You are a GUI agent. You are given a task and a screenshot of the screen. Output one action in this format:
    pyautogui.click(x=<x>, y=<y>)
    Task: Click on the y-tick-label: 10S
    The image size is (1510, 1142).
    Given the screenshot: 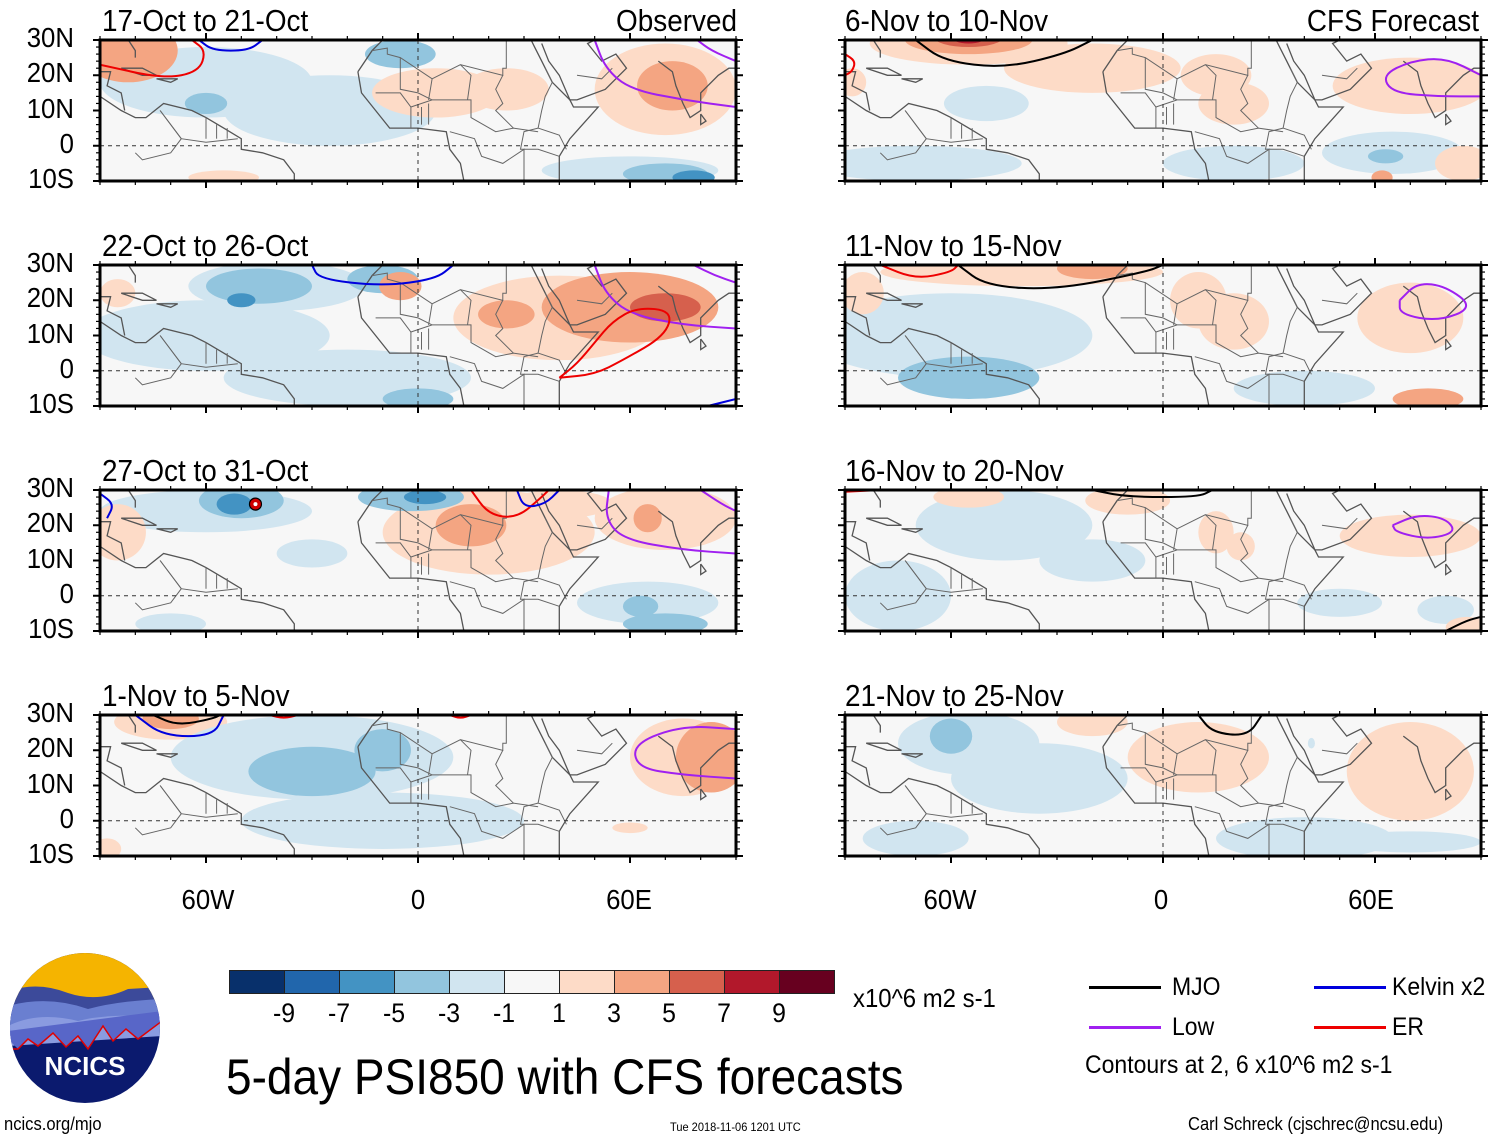 What is the action you would take?
    pyautogui.click(x=51, y=403)
    